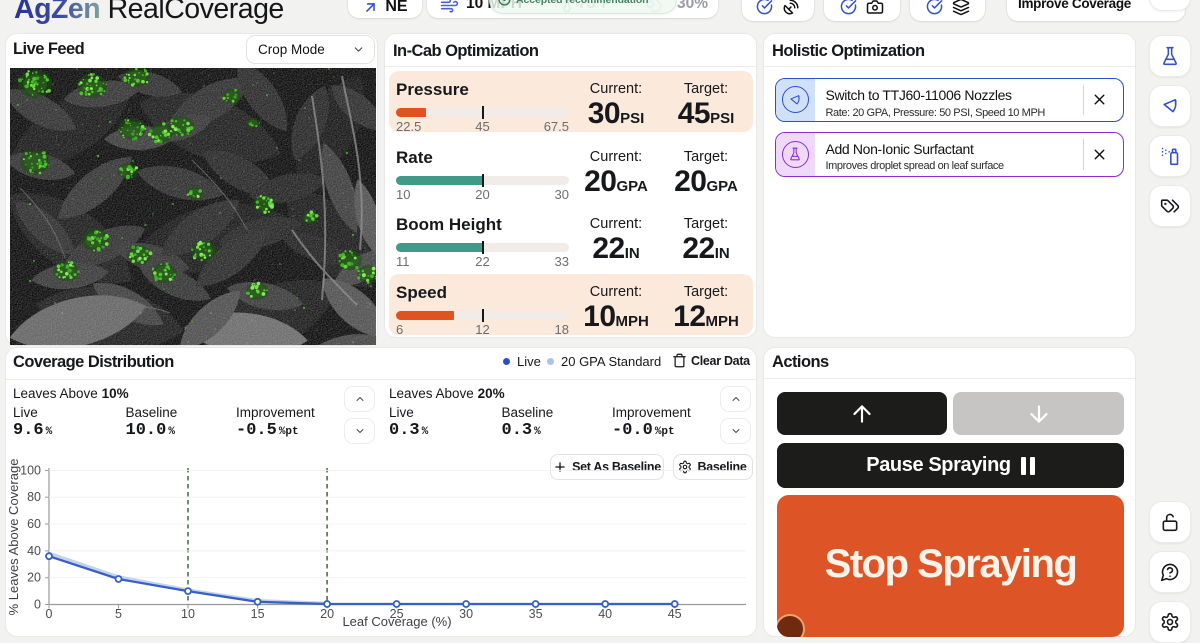 Image resolution: width=1200 pixels, height=643 pixels. I want to click on svg-text: Leaf Coverage (%), so click(396, 621).